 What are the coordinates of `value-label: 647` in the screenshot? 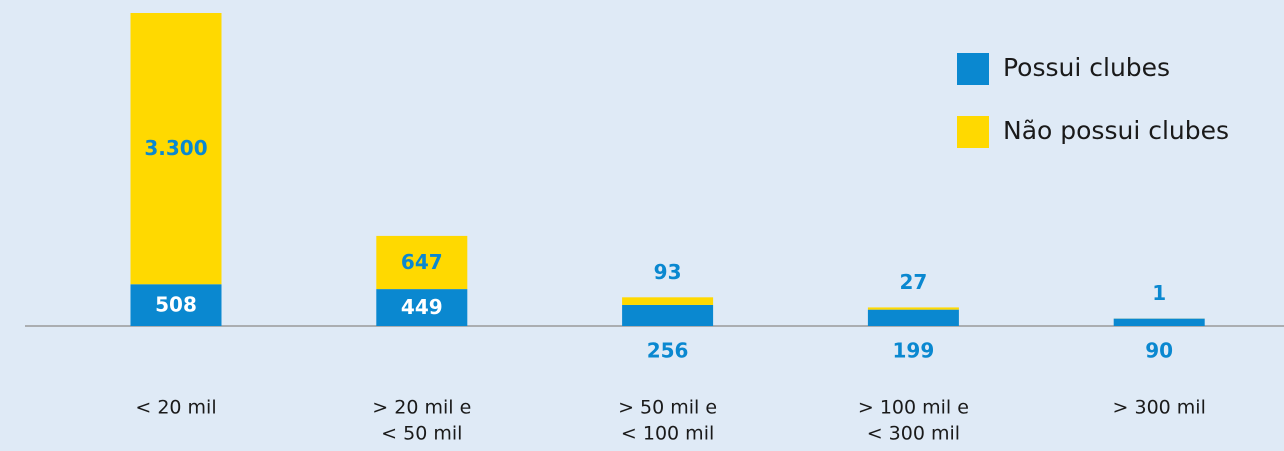 It's located at (422, 262).